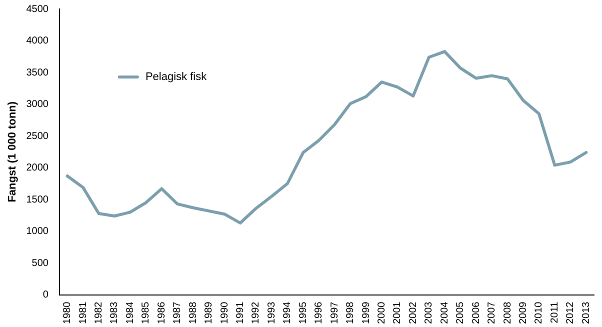  What do you see at coordinates (460, 312) in the screenshot?
I see `x-tick-label: 2005` at bounding box center [460, 312].